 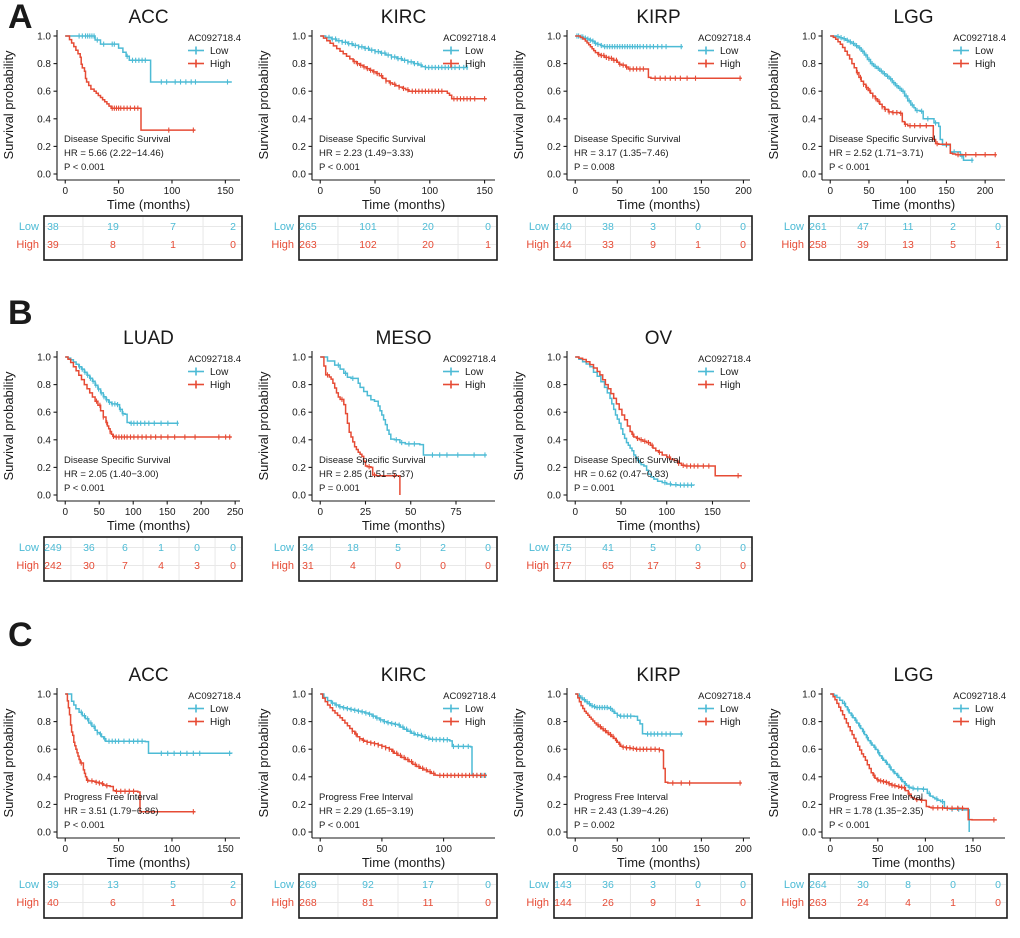 What do you see at coordinates (474, 372) in the screenshot?
I see `legend-entry: Low` at bounding box center [474, 372].